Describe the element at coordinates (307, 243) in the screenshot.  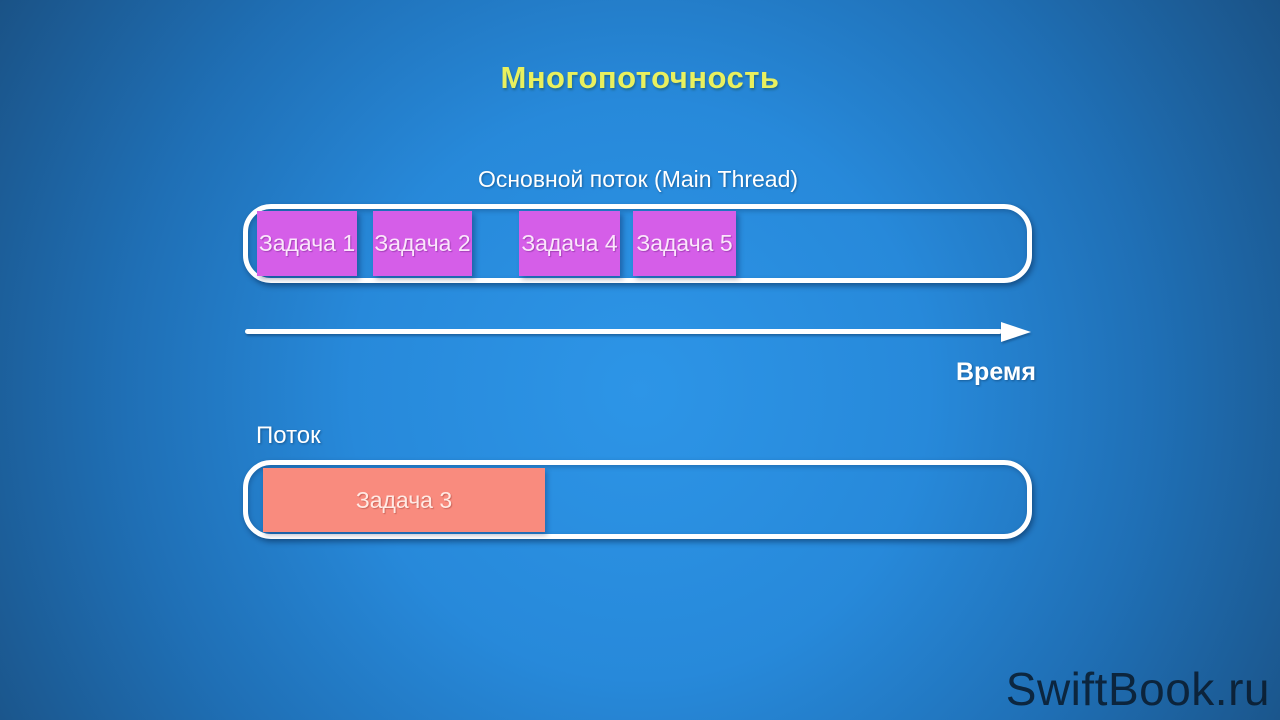
I see `task-block-1: Задача 1` at that location.